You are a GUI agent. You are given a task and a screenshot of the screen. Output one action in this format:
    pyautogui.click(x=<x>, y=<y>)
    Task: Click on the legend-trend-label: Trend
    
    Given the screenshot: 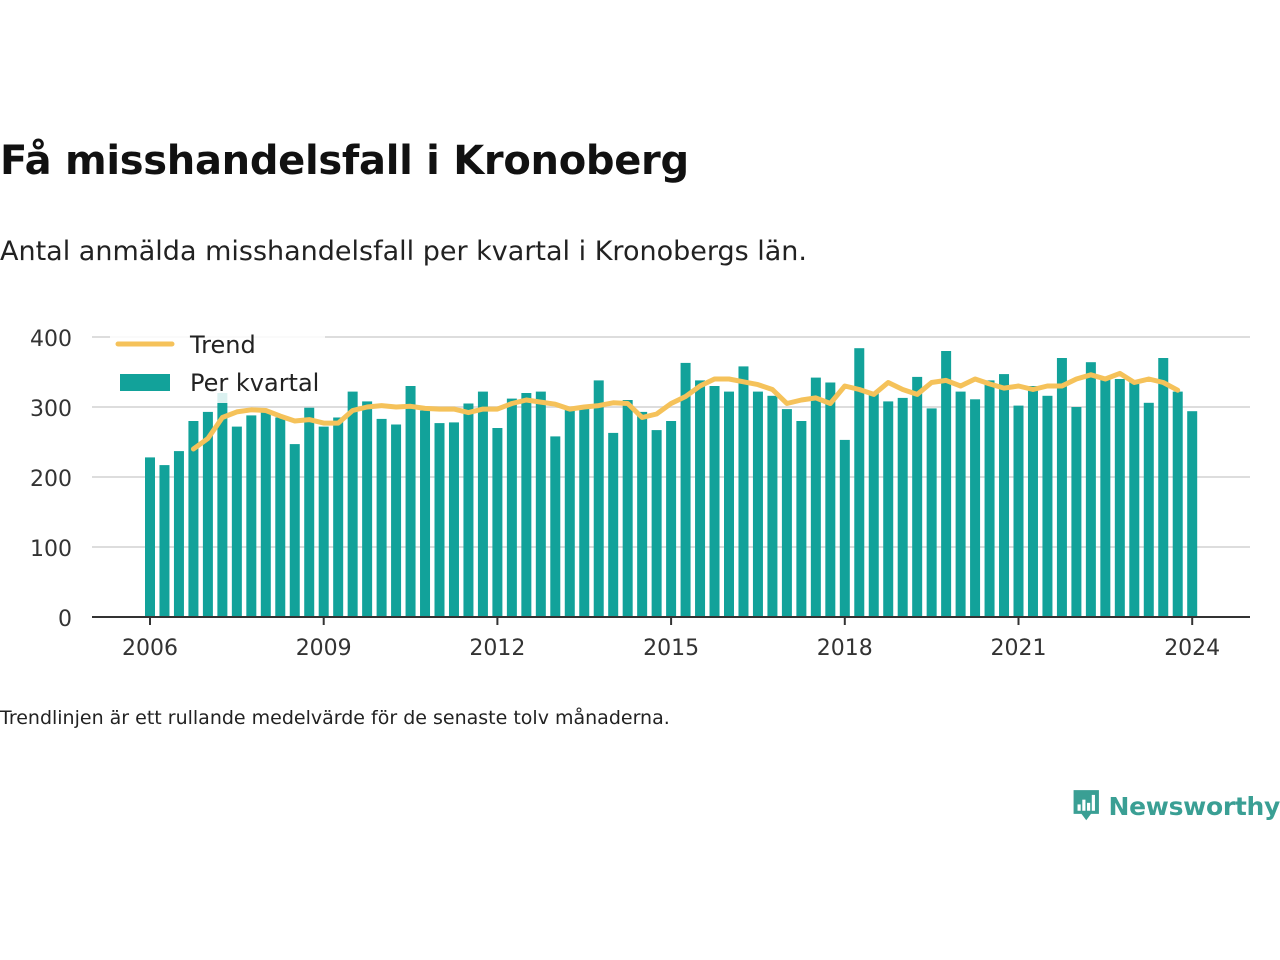 What is the action you would take?
    pyautogui.click(x=222, y=345)
    